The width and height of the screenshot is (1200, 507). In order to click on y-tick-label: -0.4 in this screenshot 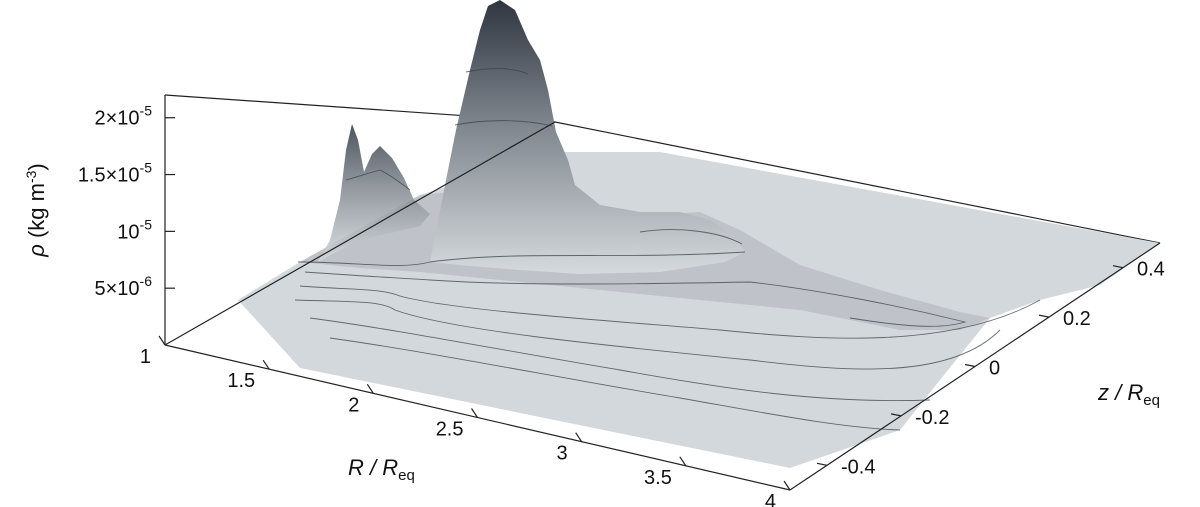, I will do `click(858, 467)`.